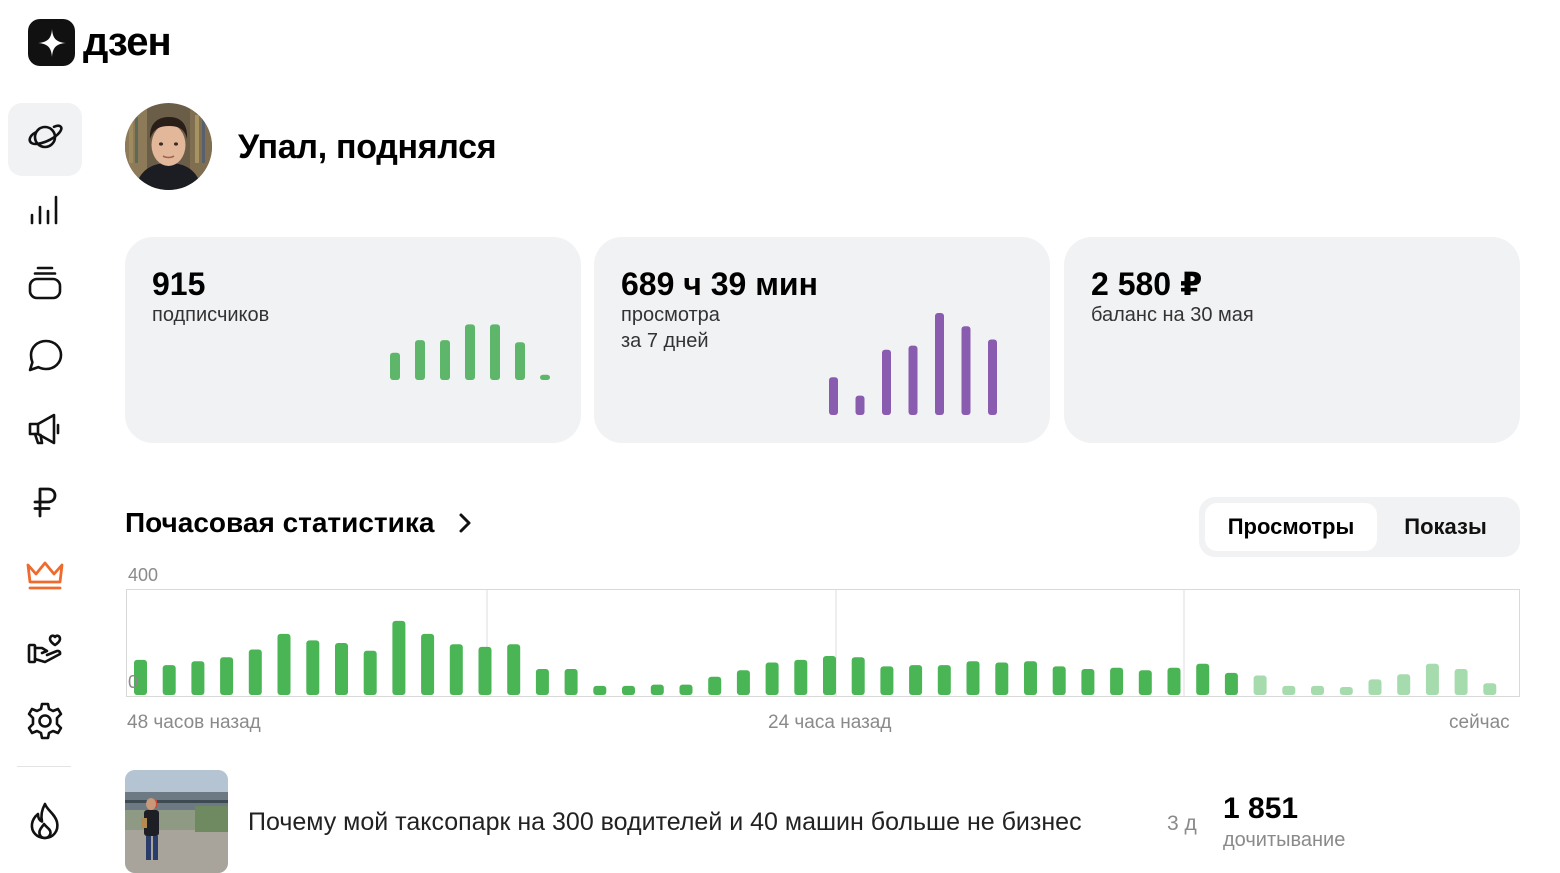  Describe the element at coordinates (1261, 808) in the screenshot. I see `article-read-count: 1 851` at that location.